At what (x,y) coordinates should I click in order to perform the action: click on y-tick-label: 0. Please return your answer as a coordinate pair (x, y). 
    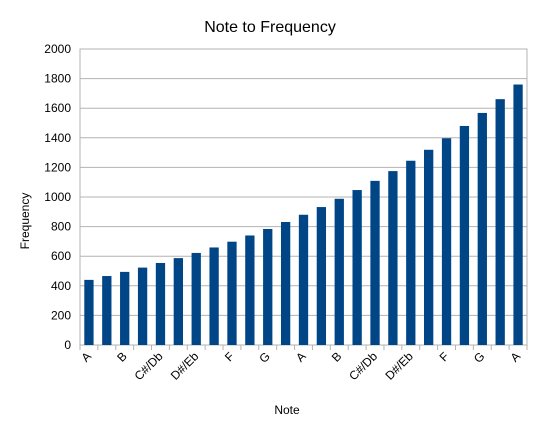
    Looking at the image, I should click on (67, 345).